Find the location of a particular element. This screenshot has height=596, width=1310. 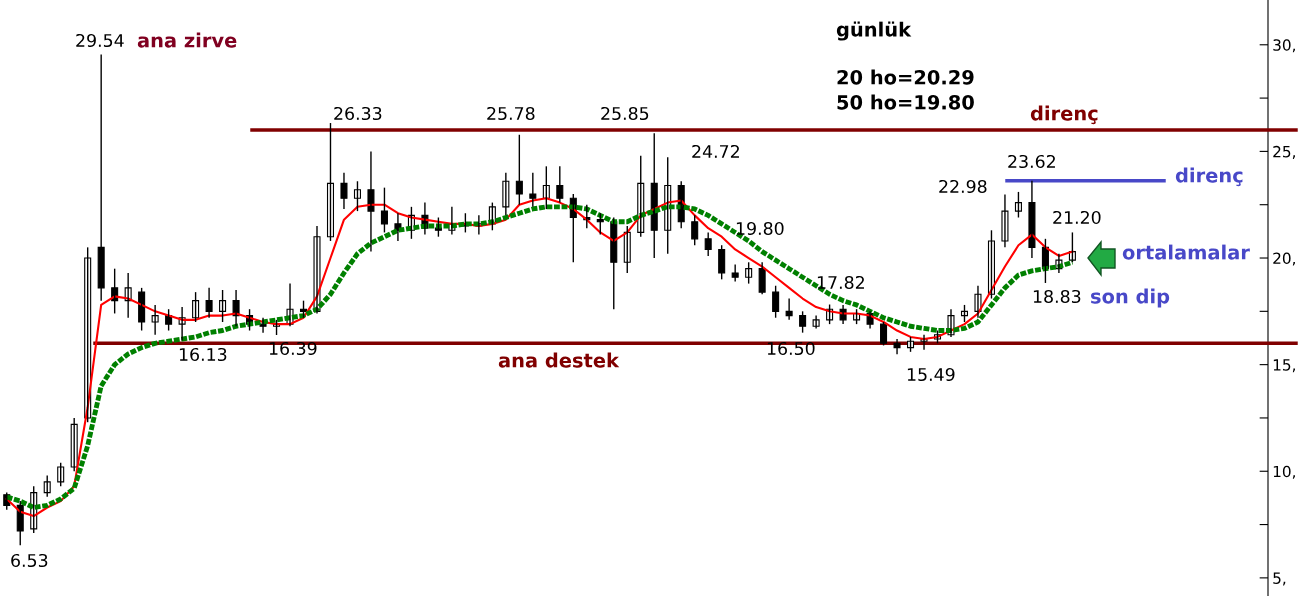

annotation: 6.53 is located at coordinates (29, 560).